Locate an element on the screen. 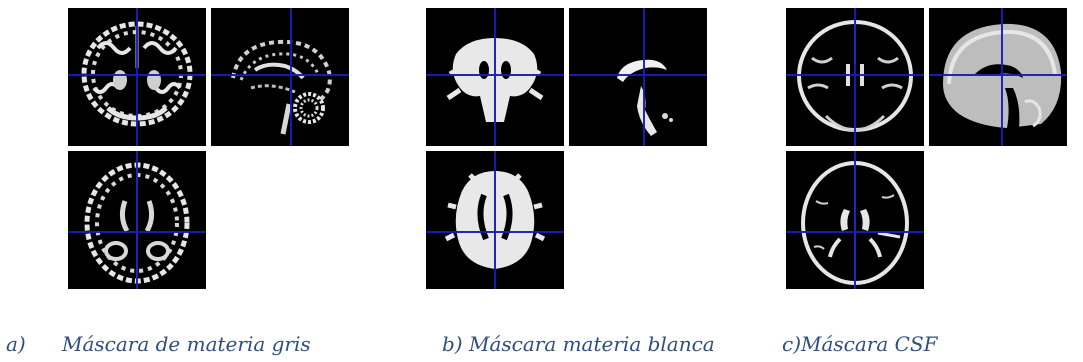 The image size is (1083, 362). white-matter-axial-view is located at coordinates (495, 220).